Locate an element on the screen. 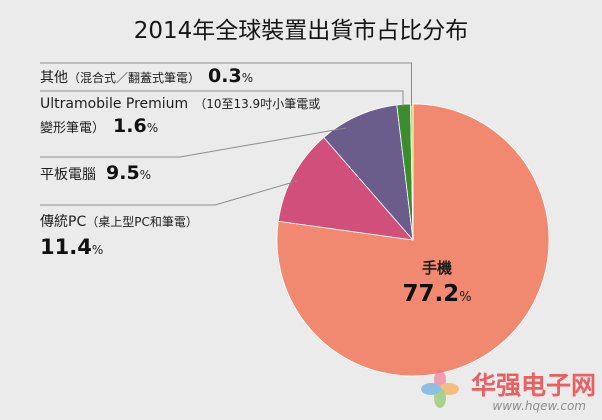 The height and width of the screenshot is (420, 602). label-tablet-value: 9.5 is located at coordinates (123, 173).